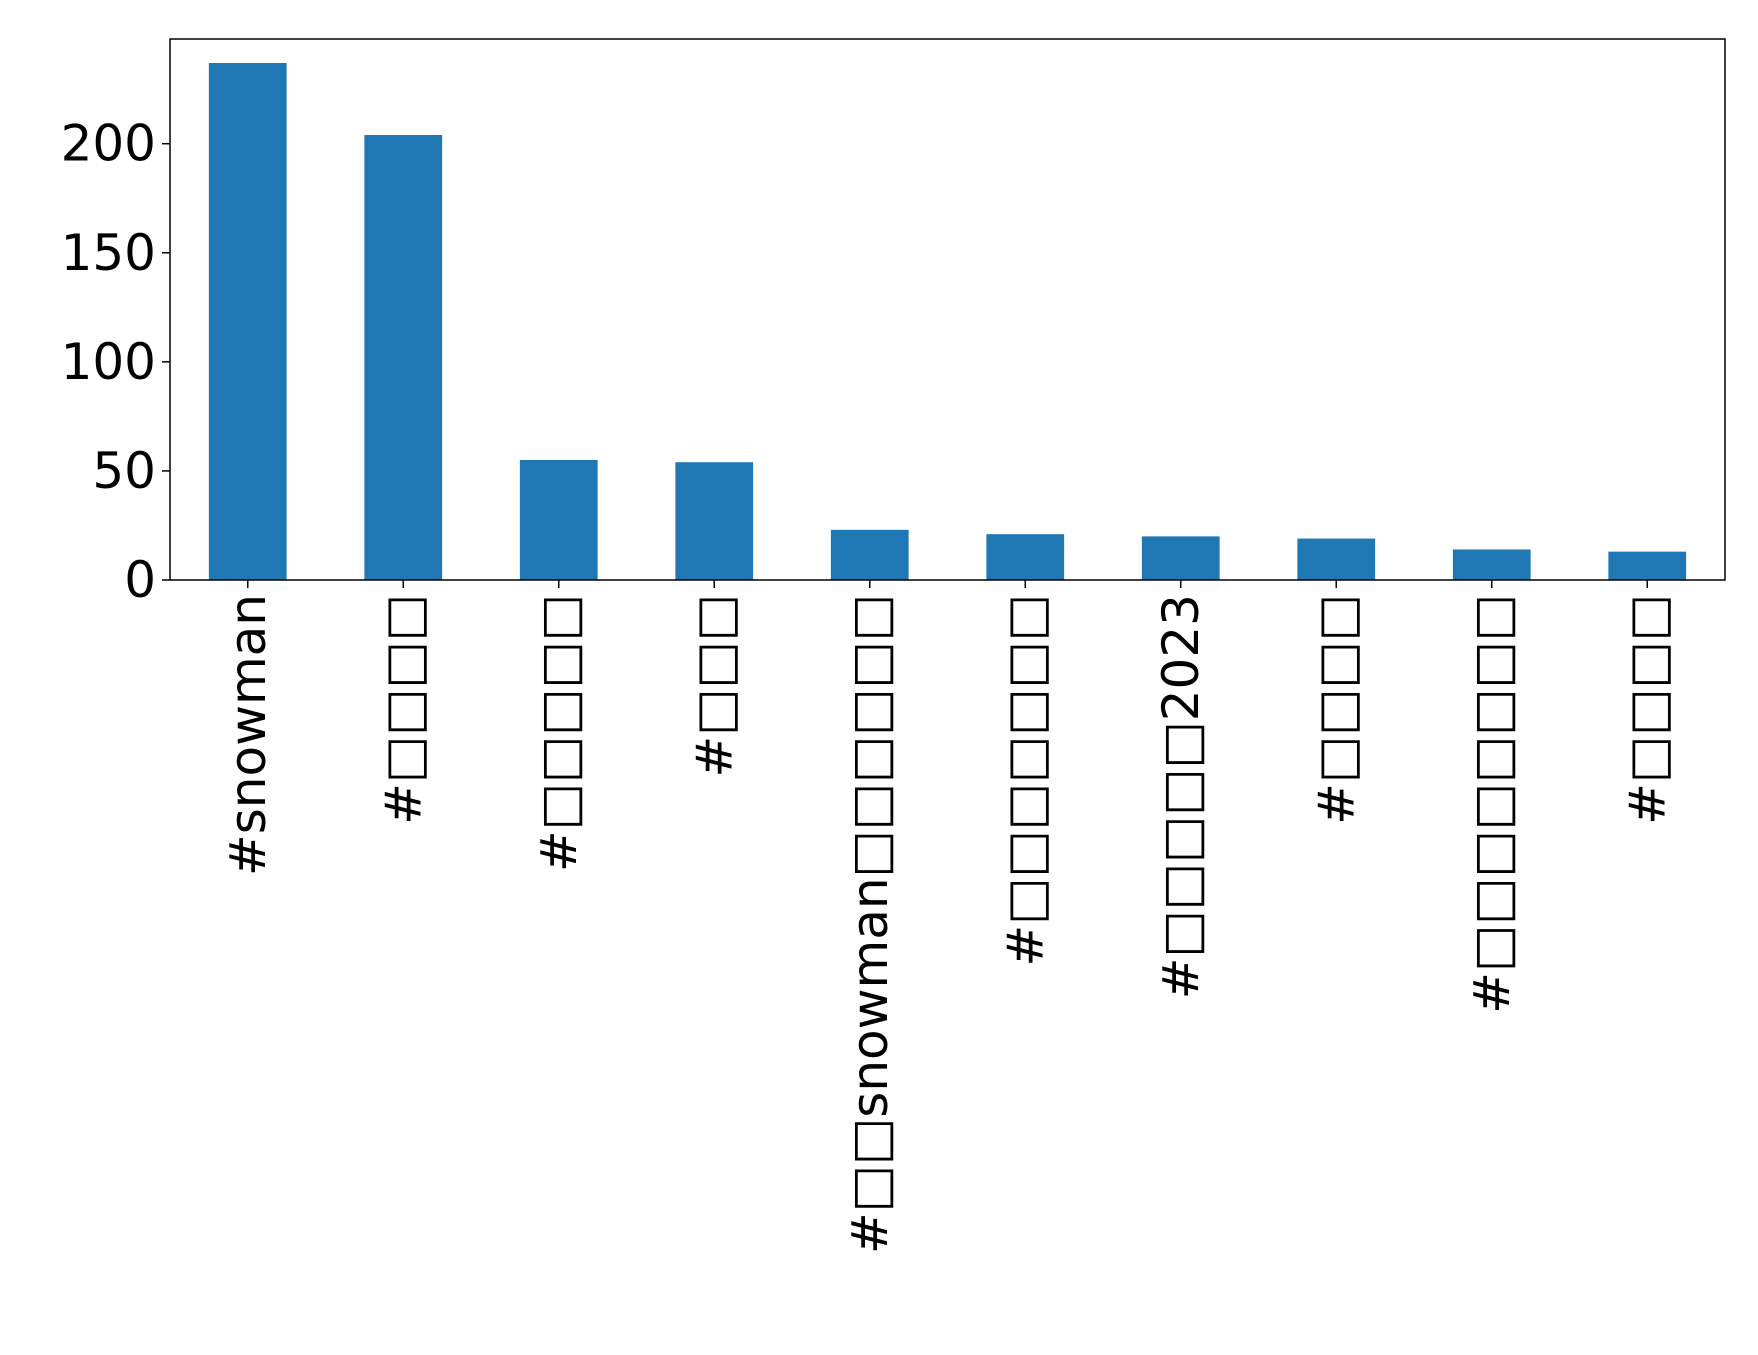 Image resolution: width=1758 pixels, height=1355 pixels. Describe the element at coordinates (140, 580) in the screenshot. I see `y-tick-label-0: 0` at that location.